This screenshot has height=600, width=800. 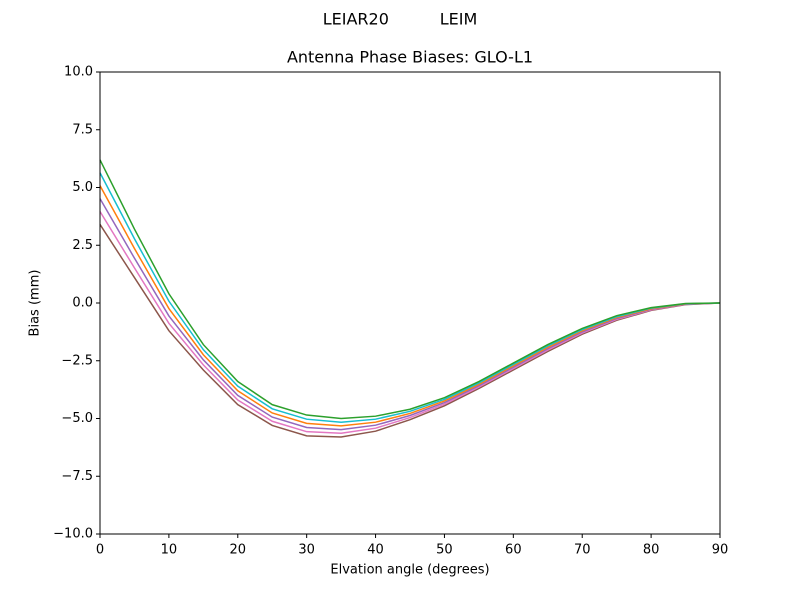 What do you see at coordinates (720, 550) in the screenshot?
I see `x-tick-label: 90` at bounding box center [720, 550].